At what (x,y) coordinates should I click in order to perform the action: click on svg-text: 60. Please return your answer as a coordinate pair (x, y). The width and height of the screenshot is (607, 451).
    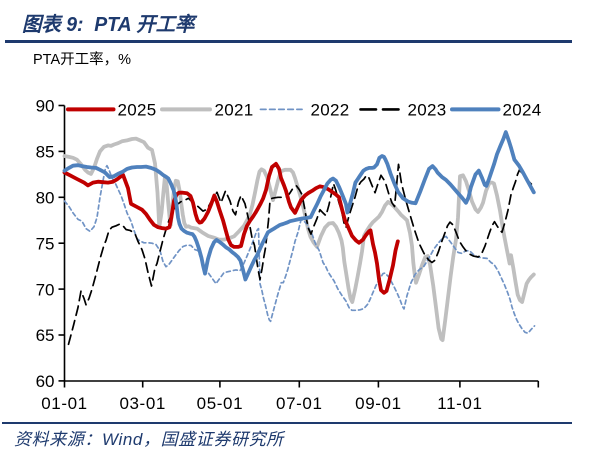
    Looking at the image, I should click on (45, 381).